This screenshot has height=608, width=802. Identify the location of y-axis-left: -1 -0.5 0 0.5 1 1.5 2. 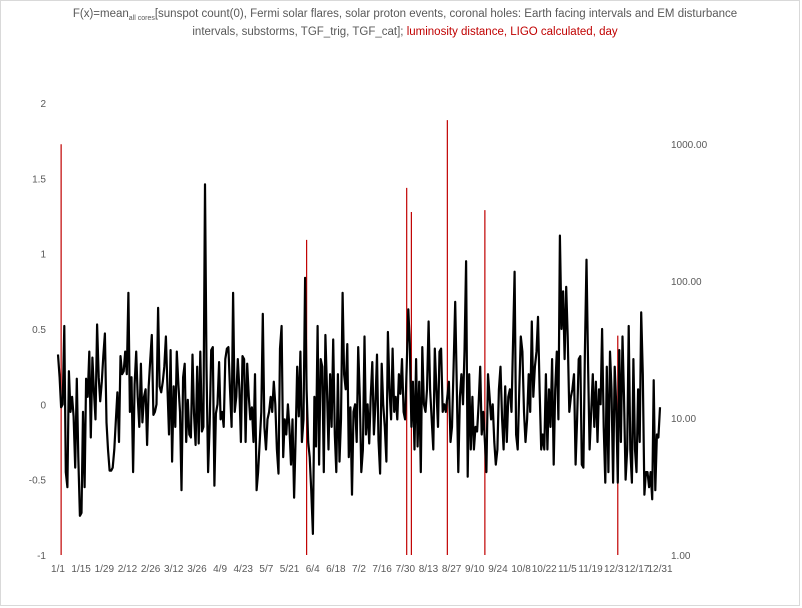
(38, 330).